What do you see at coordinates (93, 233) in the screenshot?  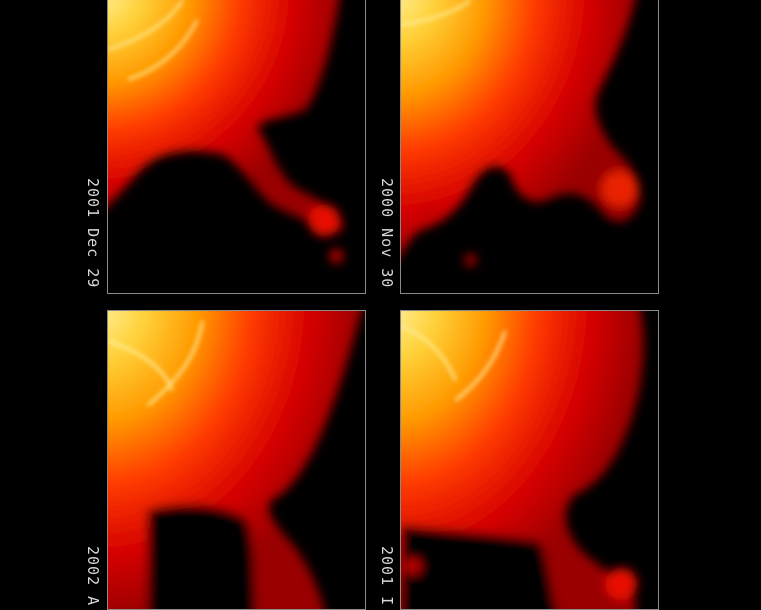 I see `date-label: 2001 Dec 29` at bounding box center [93, 233].